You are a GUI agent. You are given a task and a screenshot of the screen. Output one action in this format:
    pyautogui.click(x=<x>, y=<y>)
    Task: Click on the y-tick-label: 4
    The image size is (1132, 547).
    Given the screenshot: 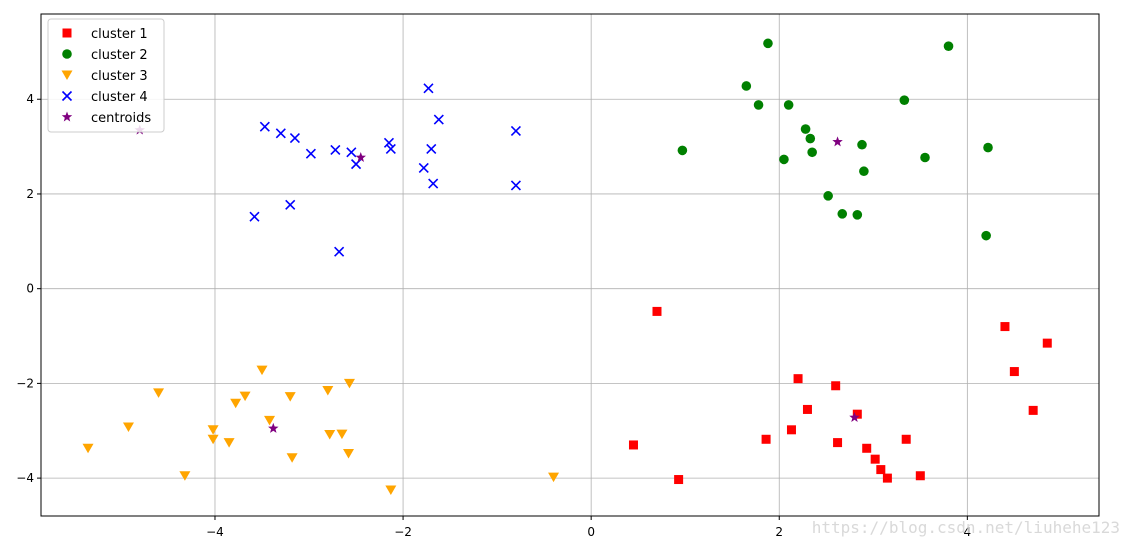 What is the action you would take?
    pyautogui.click(x=30, y=99)
    